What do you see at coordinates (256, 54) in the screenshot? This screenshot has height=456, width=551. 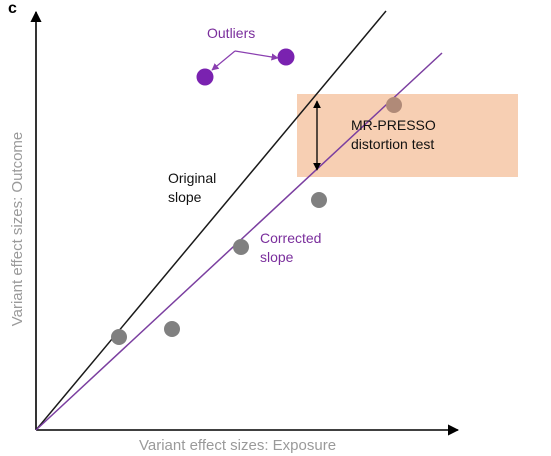 I see `outlier-arrow-right` at bounding box center [256, 54].